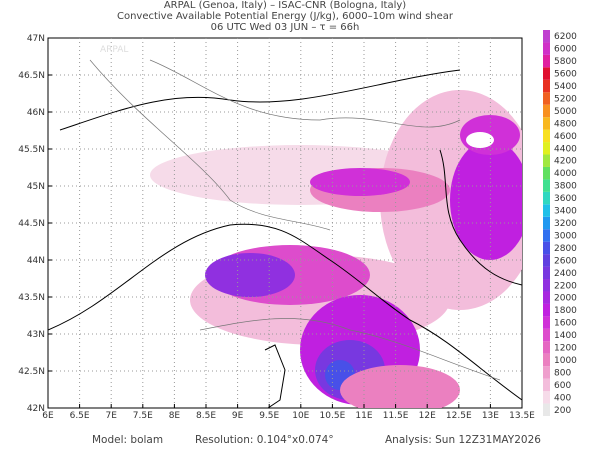  I want to click on lat-label: 44.5N, so click(31, 224).